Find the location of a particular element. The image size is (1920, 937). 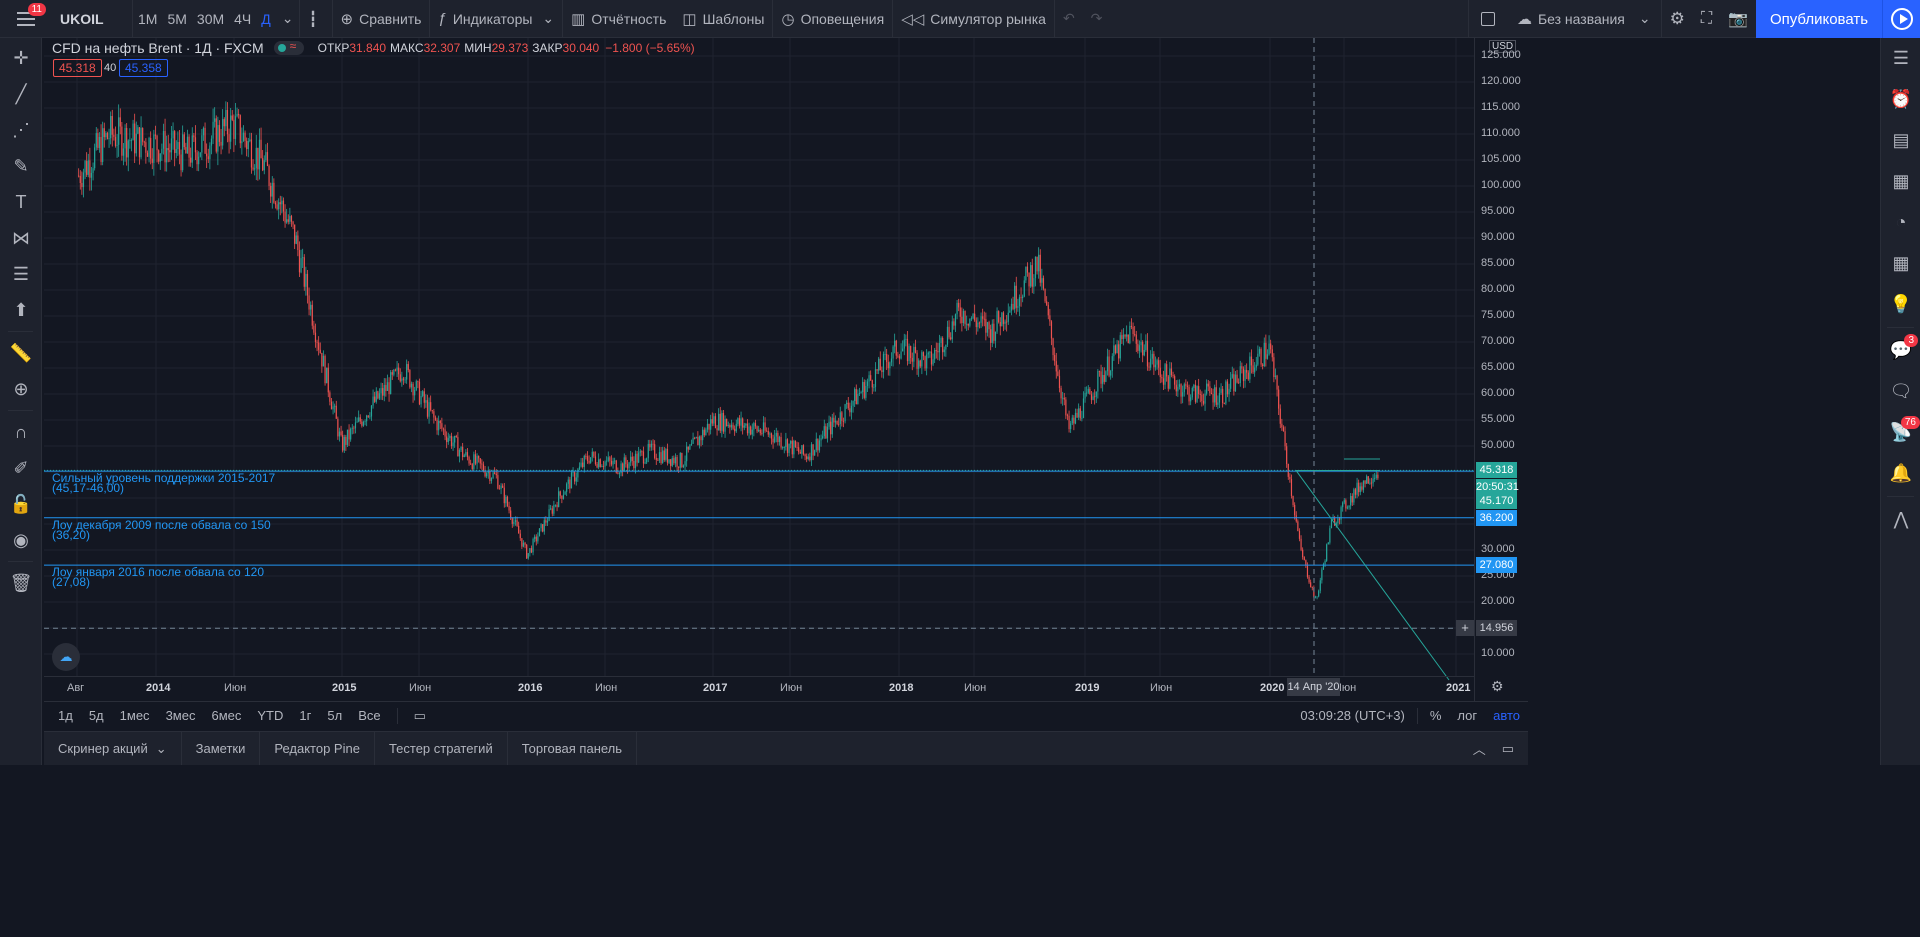

tradingview-logo: ☁ is located at coordinates (66, 657).